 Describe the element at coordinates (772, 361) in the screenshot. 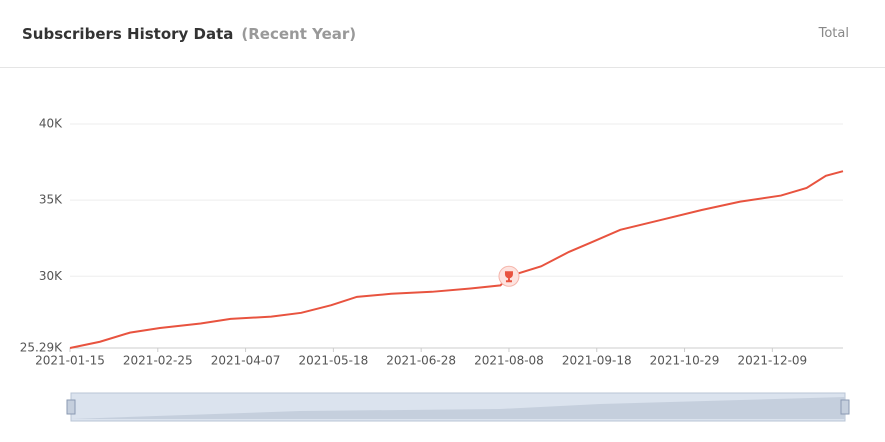

I see `x-tick-label: 2021-12-09` at that location.